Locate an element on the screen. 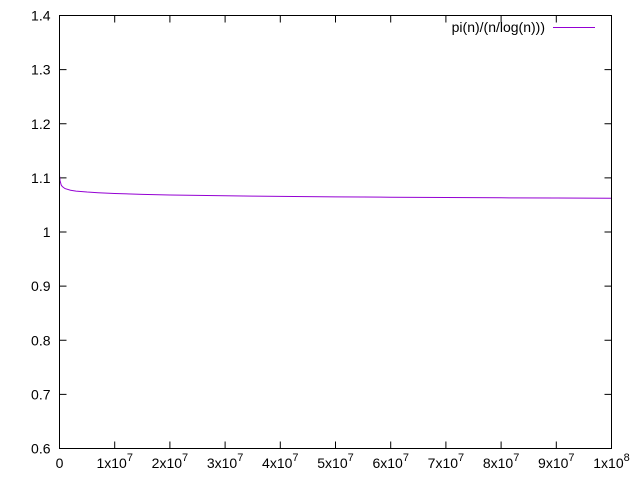 This screenshot has width=640, height=480. y-tick-label: 0.9 is located at coordinates (41, 286).